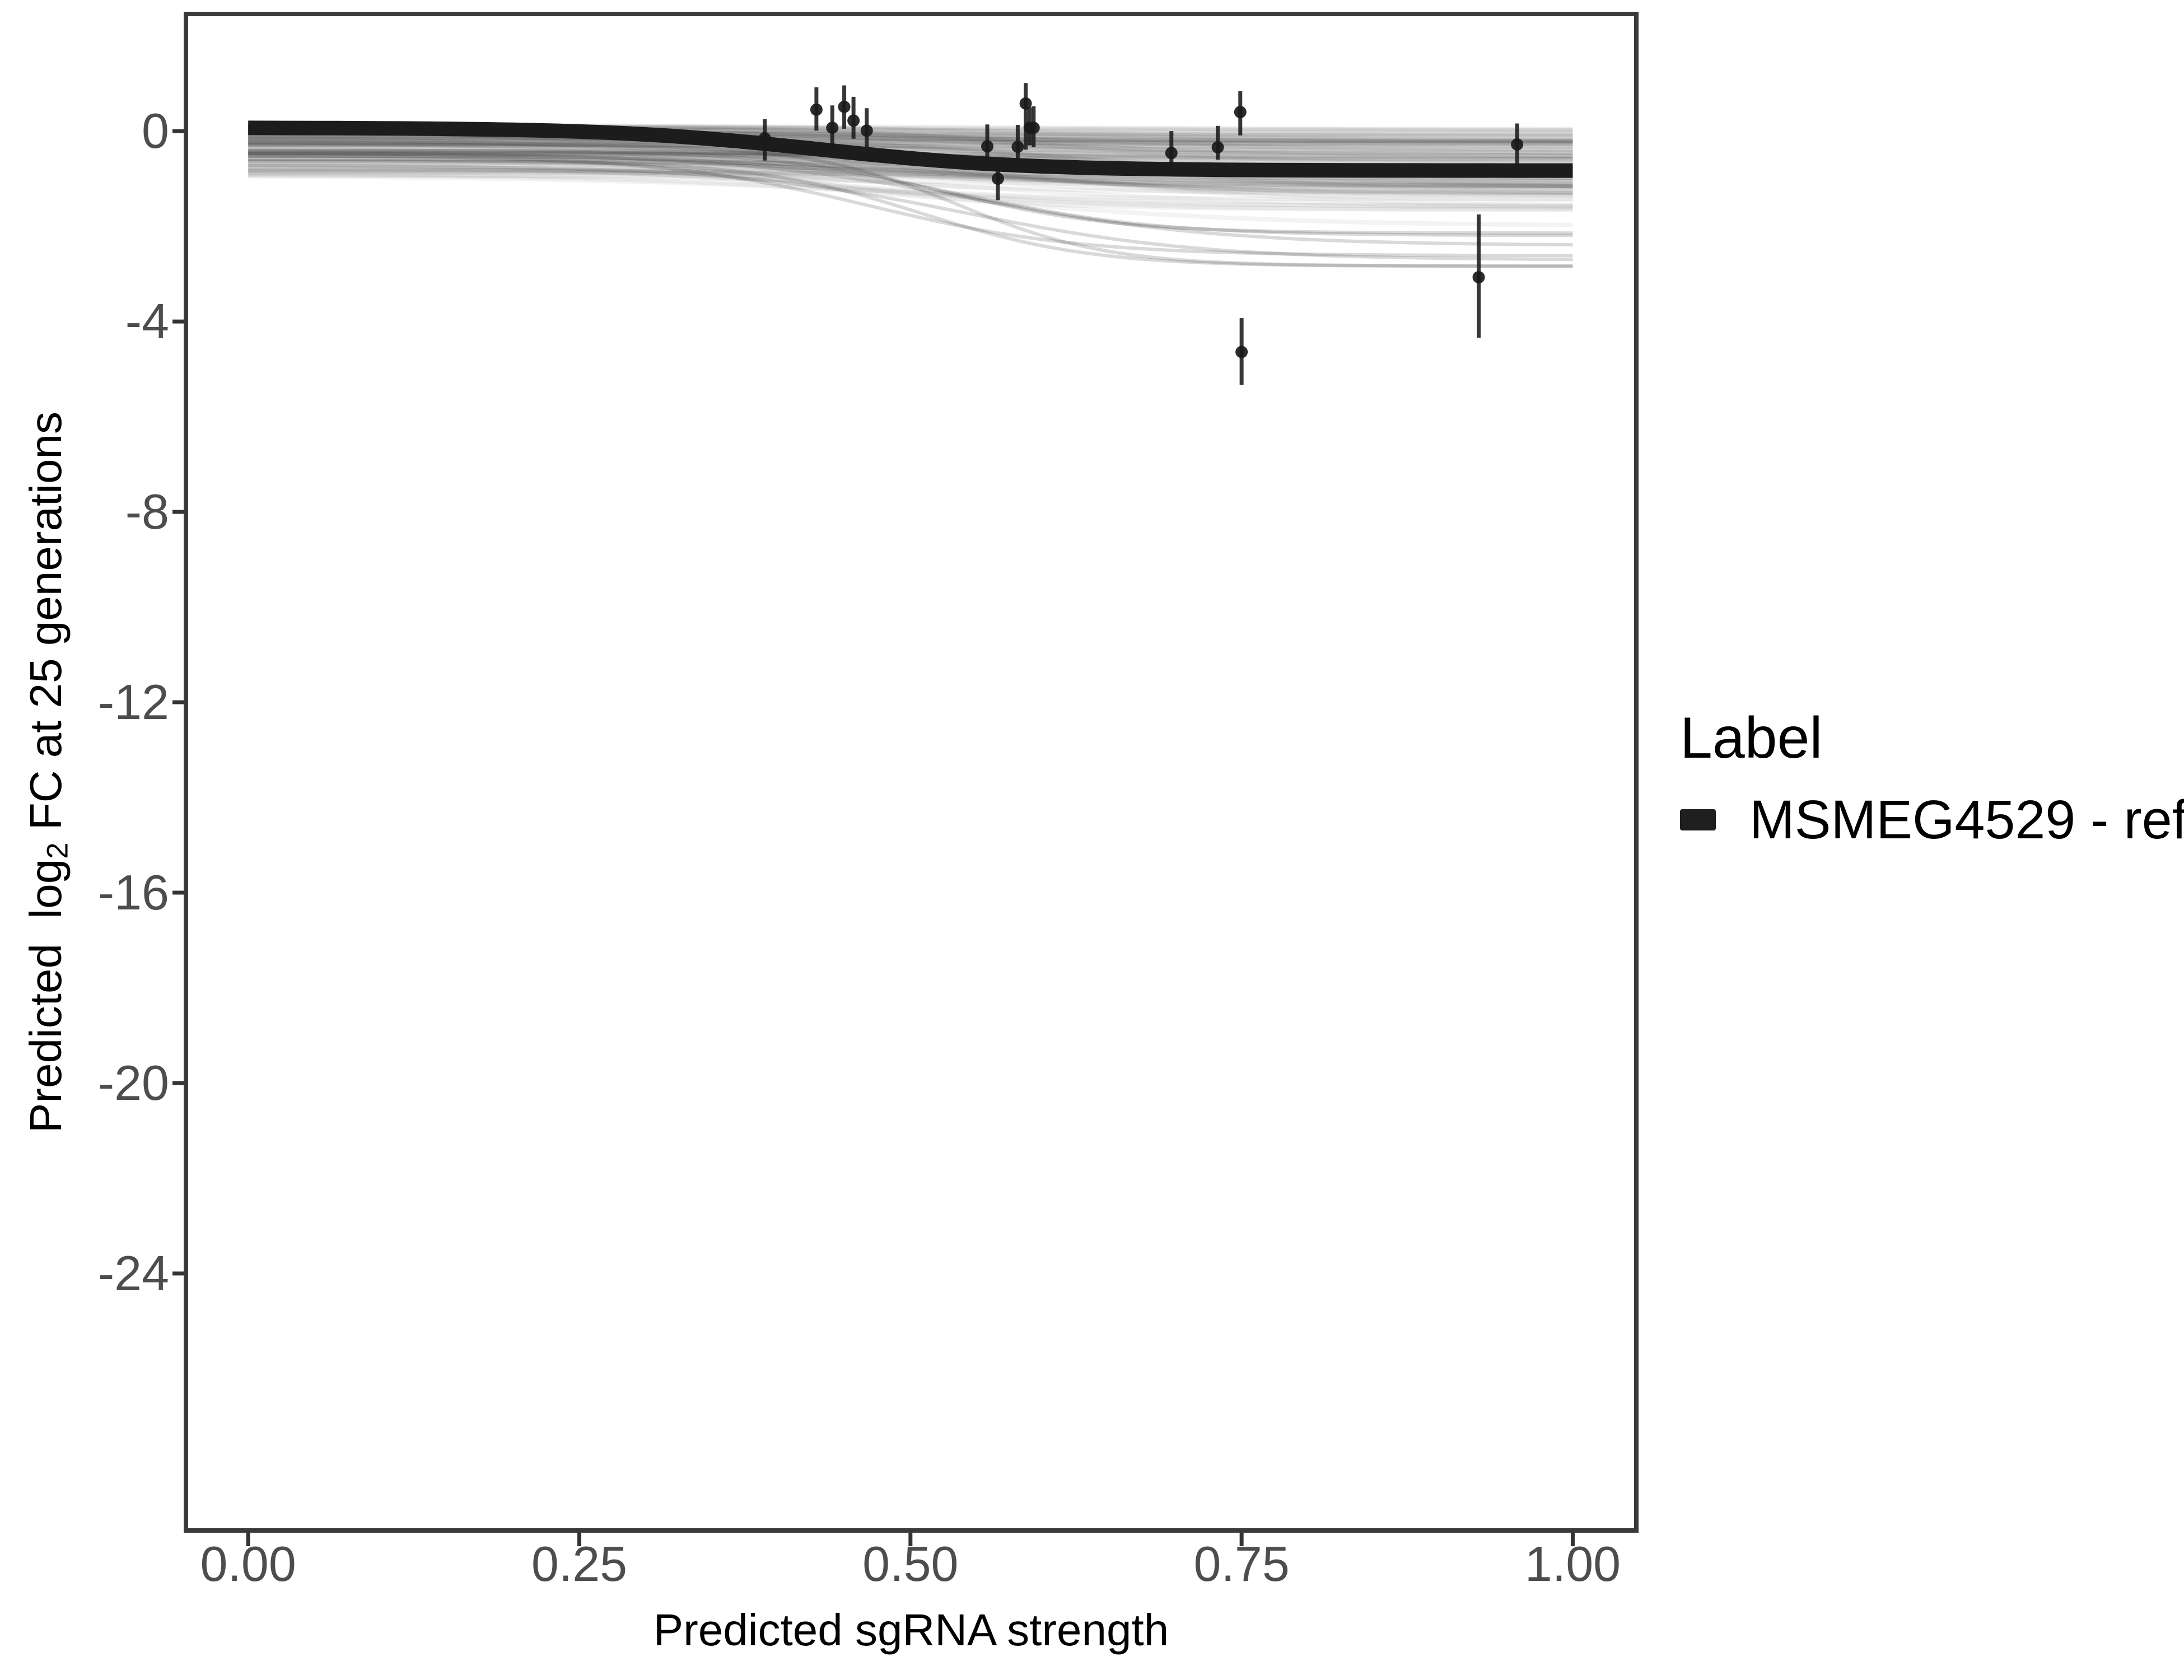 This screenshot has height=1680, width=2184. Describe the element at coordinates (1752, 739) in the screenshot. I see `legend-title: Label` at that location.